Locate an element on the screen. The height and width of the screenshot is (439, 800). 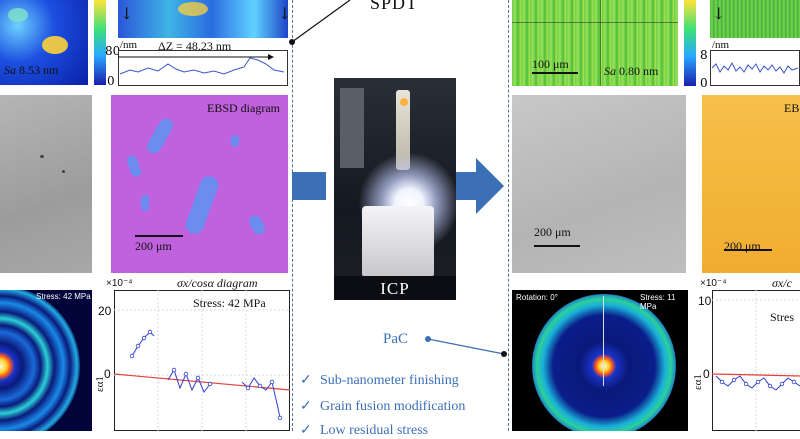
left-sa-label: Sa is located at coordinates (10, 70).